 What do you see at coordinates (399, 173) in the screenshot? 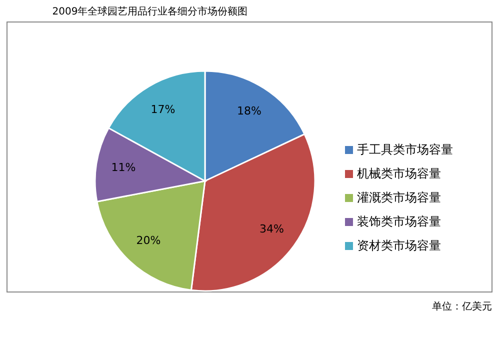
I see `legend-label: 机械类市场容量` at bounding box center [399, 173].